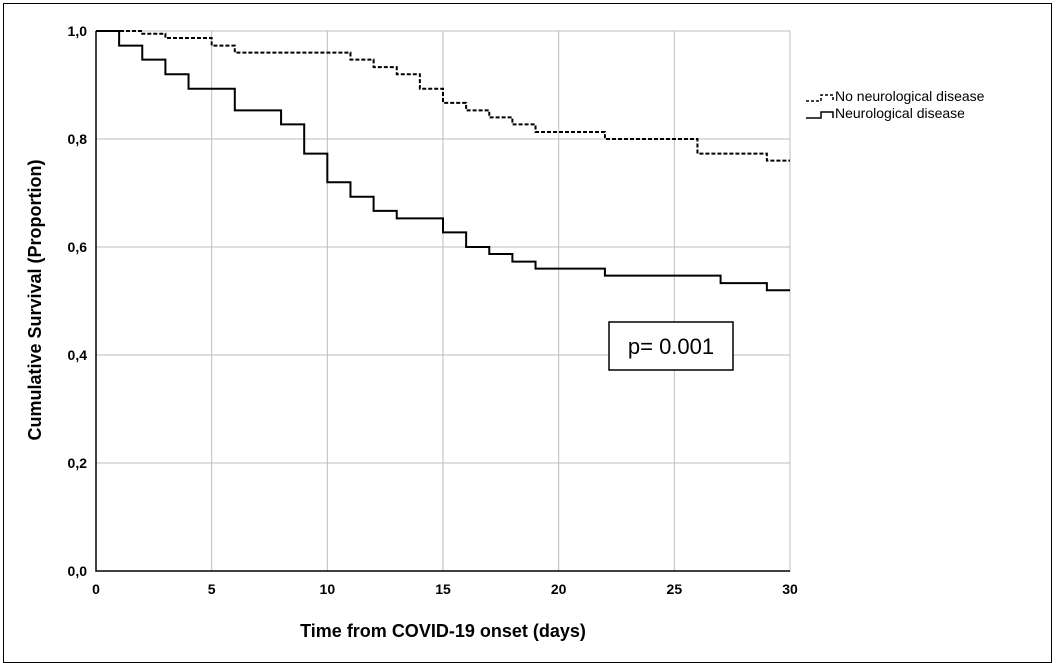 The width and height of the screenshot is (1056, 663). Describe the element at coordinates (443, 96) in the screenshot. I see `series-line-no-neurological` at that location.